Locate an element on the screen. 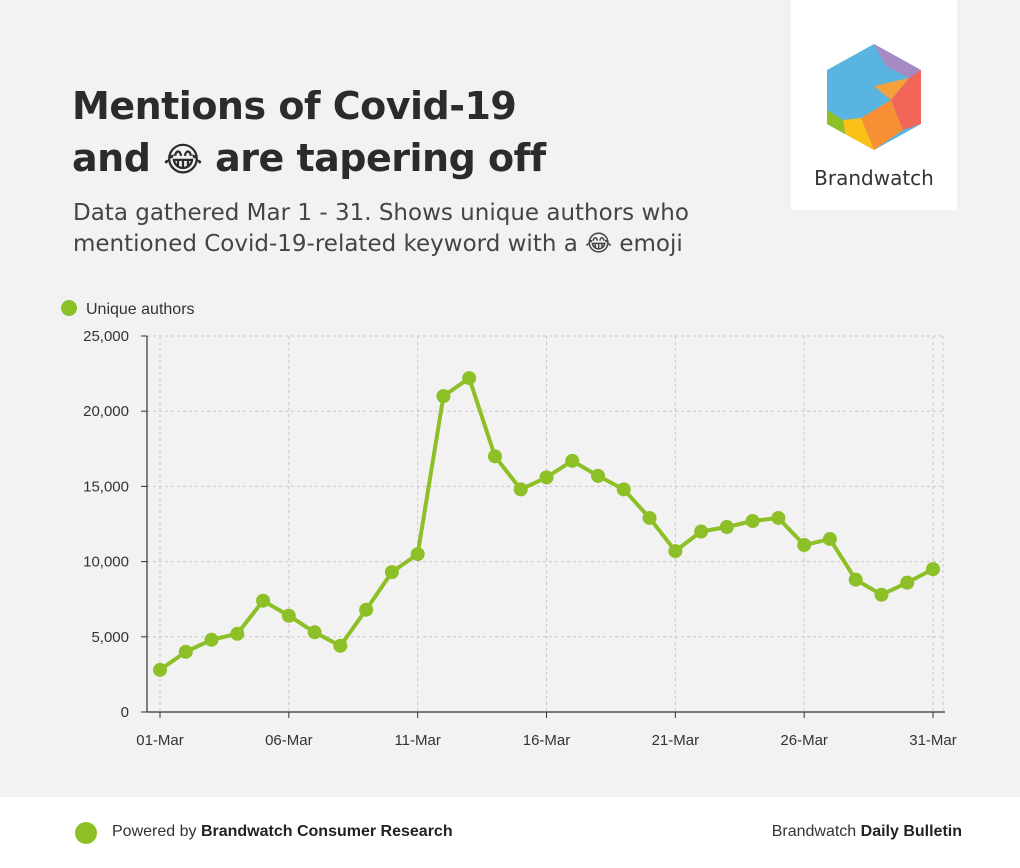  legend-label: Unique authors is located at coordinates (140, 309).